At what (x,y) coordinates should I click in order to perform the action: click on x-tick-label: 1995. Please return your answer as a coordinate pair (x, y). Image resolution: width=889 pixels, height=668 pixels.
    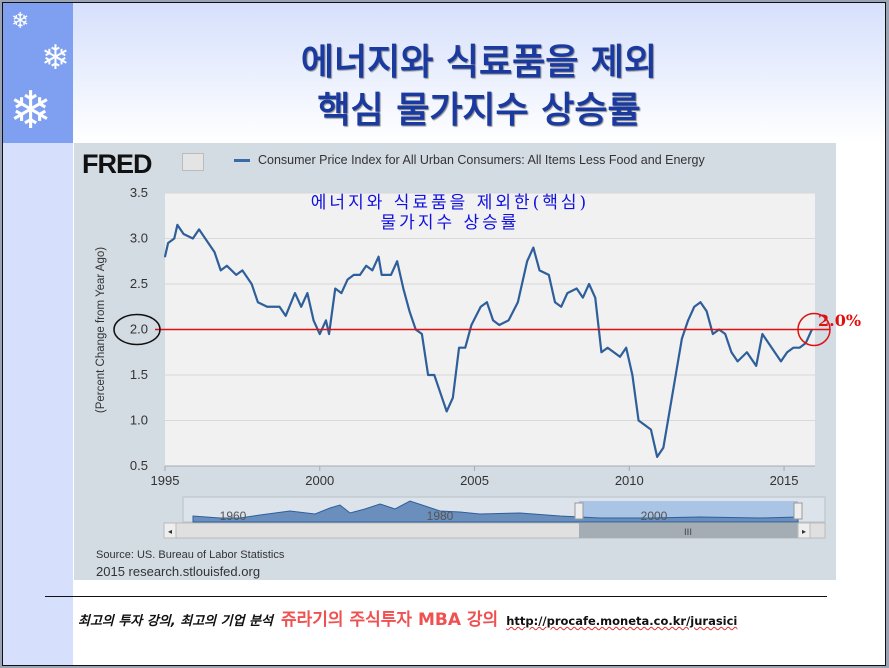
    Looking at the image, I should click on (165, 480).